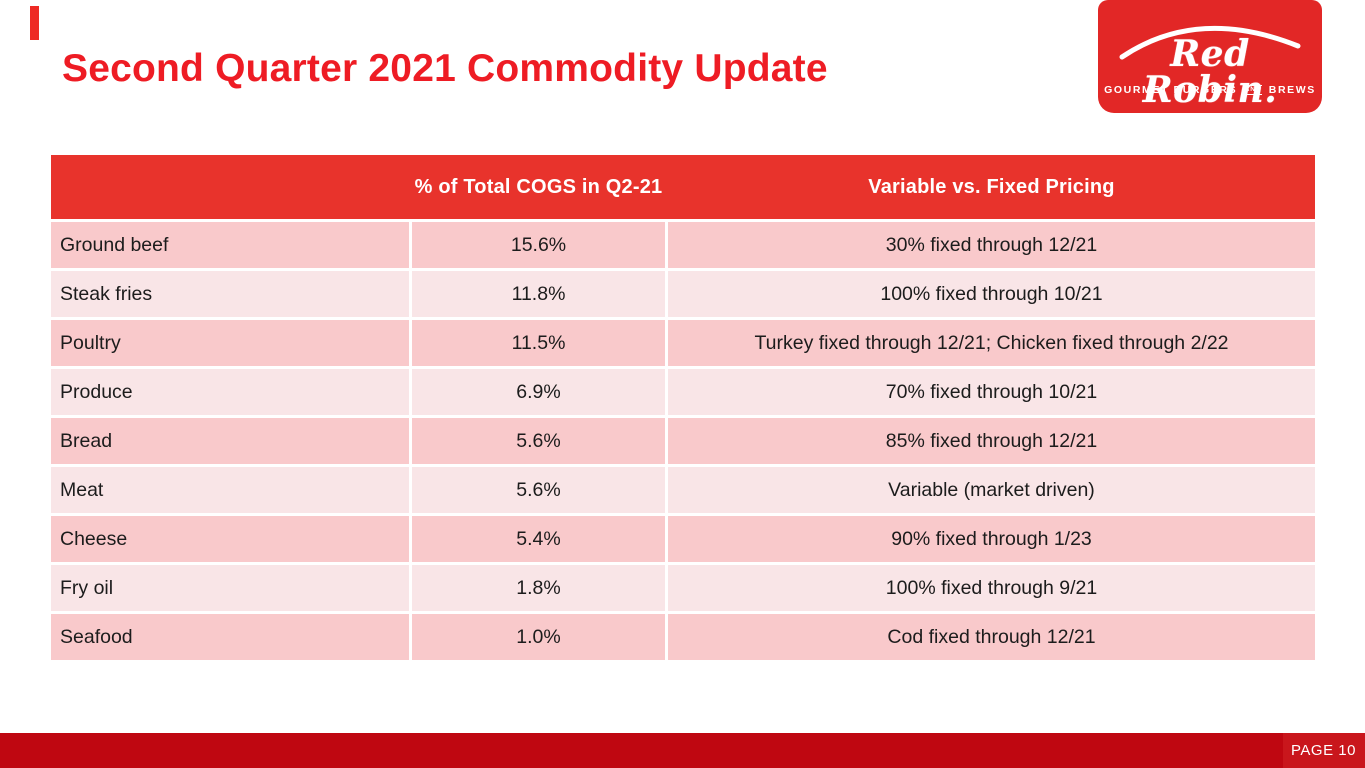 This screenshot has height=768, width=1365. Describe the element at coordinates (538, 343) in the screenshot. I see `cogs-cell: 11.5%` at that location.